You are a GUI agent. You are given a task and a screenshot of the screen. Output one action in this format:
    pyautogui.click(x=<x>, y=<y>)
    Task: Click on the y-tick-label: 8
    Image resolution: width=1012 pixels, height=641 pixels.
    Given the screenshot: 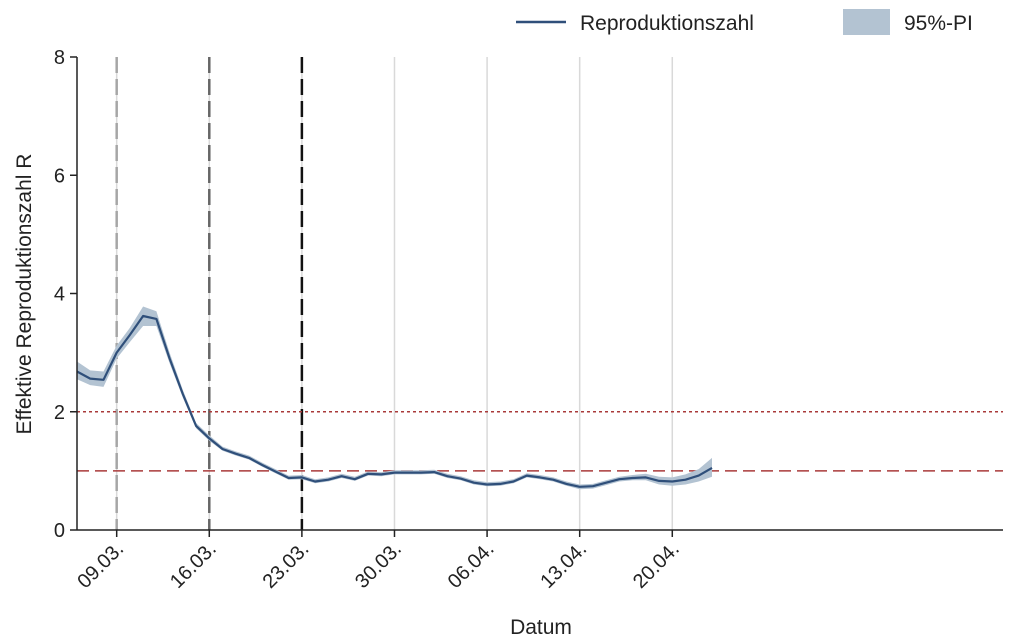 What is the action you would take?
    pyautogui.click(x=59, y=58)
    